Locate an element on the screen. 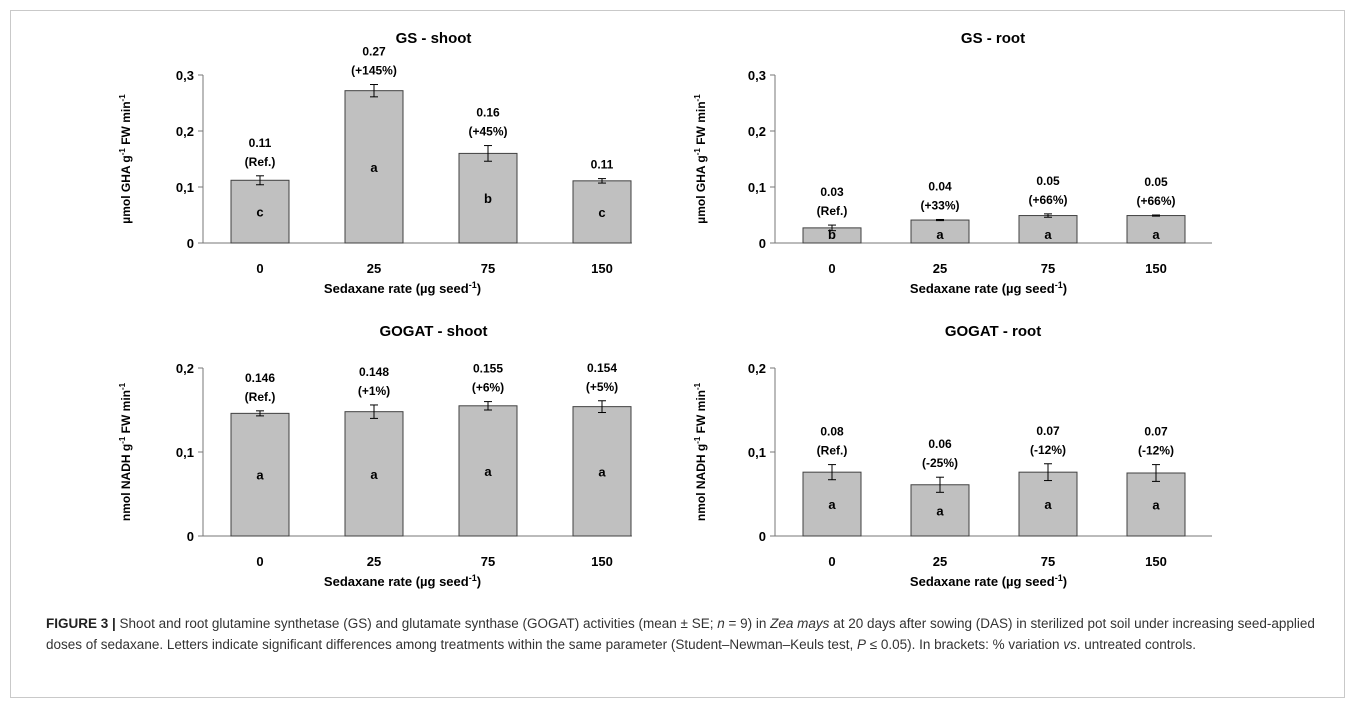  data-label: 0.07 is located at coordinates (1048, 431).